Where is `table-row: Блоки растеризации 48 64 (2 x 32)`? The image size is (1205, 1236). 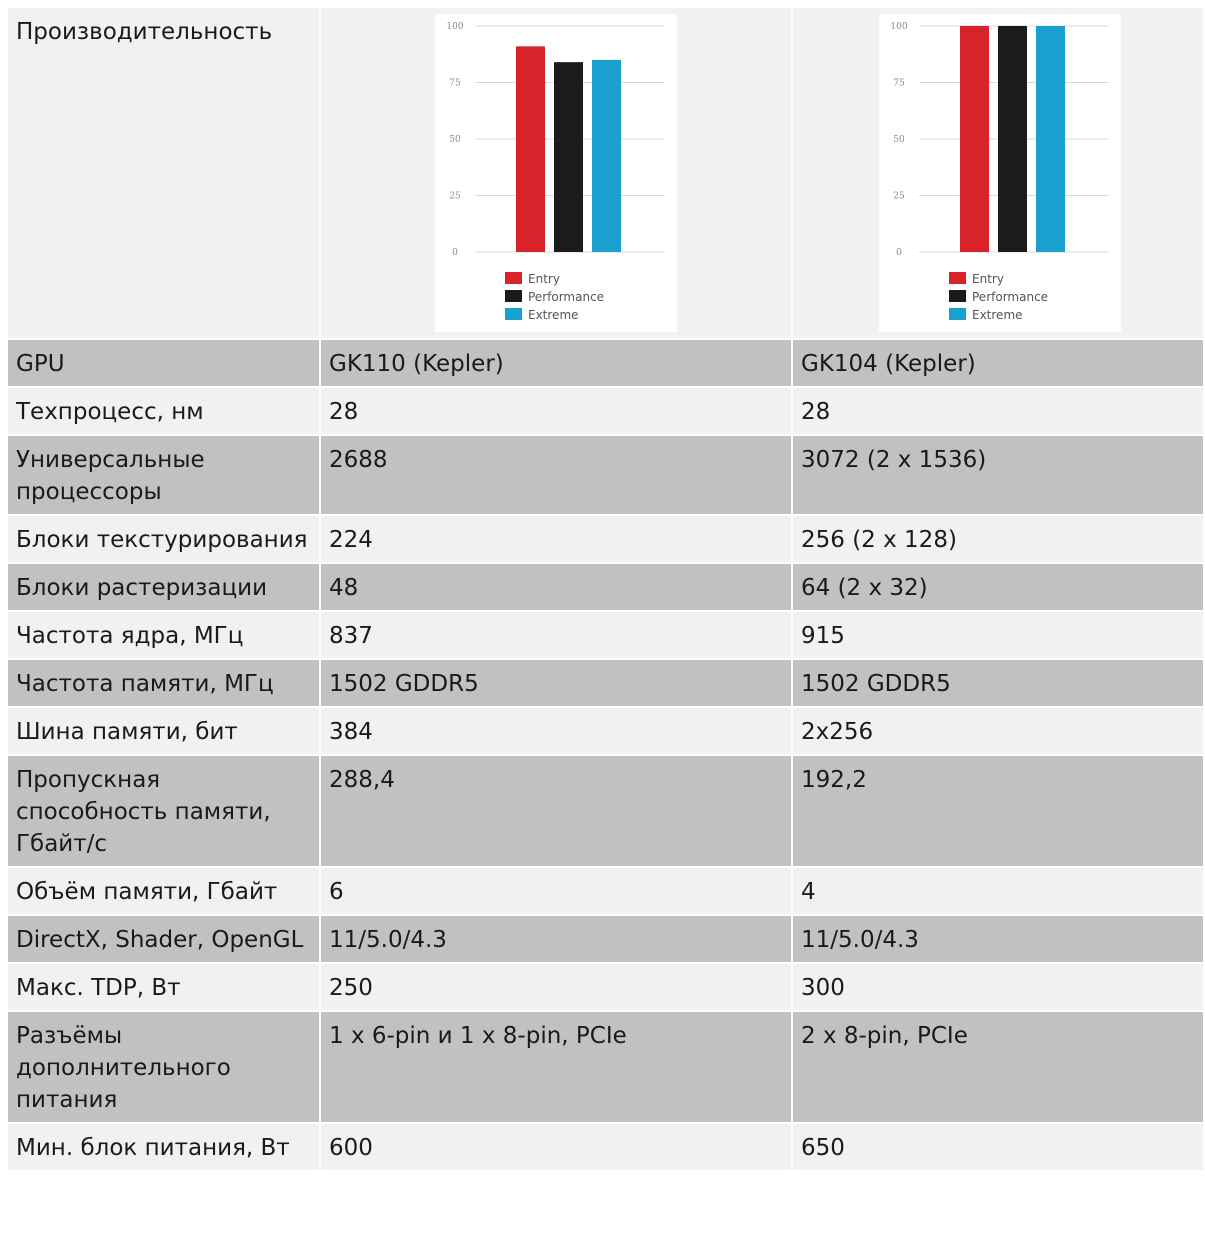
table-row: Блоки растеризации 48 64 (2 x 32) is located at coordinates (606, 588).